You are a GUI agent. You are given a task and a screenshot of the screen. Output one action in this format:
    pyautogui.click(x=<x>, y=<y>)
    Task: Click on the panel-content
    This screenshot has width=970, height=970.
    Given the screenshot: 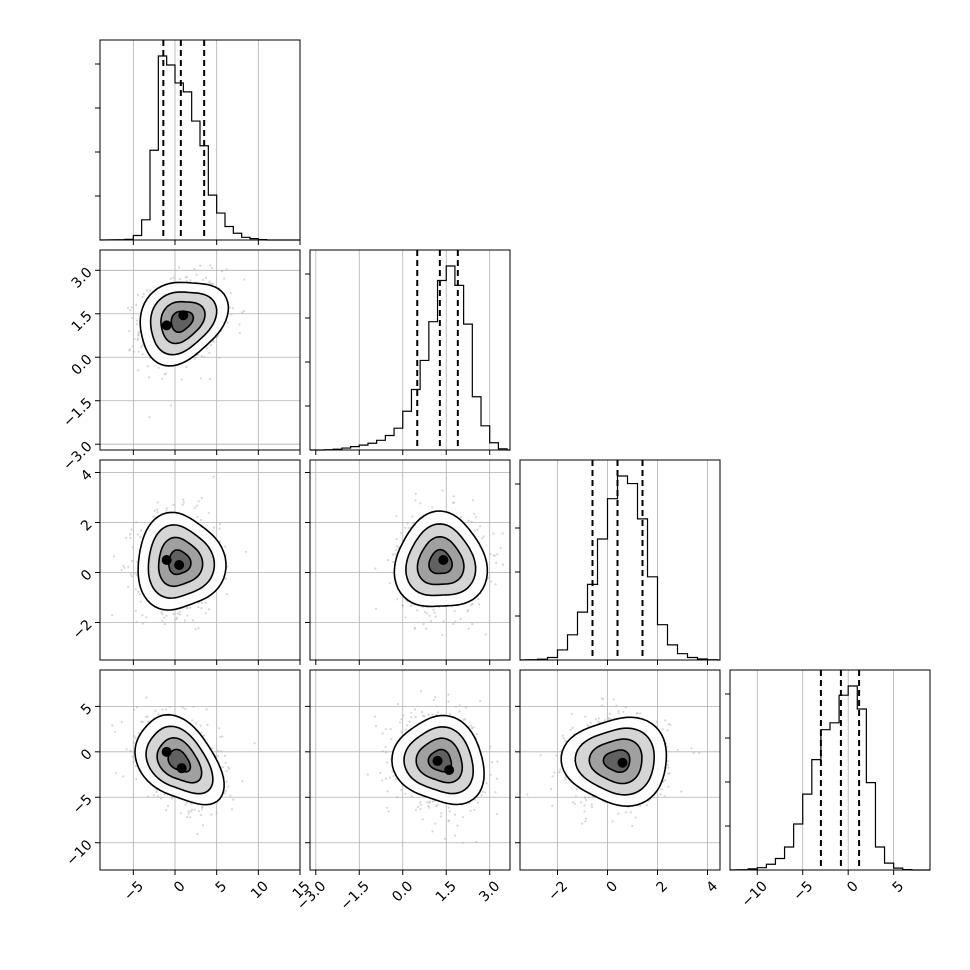 What is the action you would take?
    pyautogui.click(x=179, y=553)
    